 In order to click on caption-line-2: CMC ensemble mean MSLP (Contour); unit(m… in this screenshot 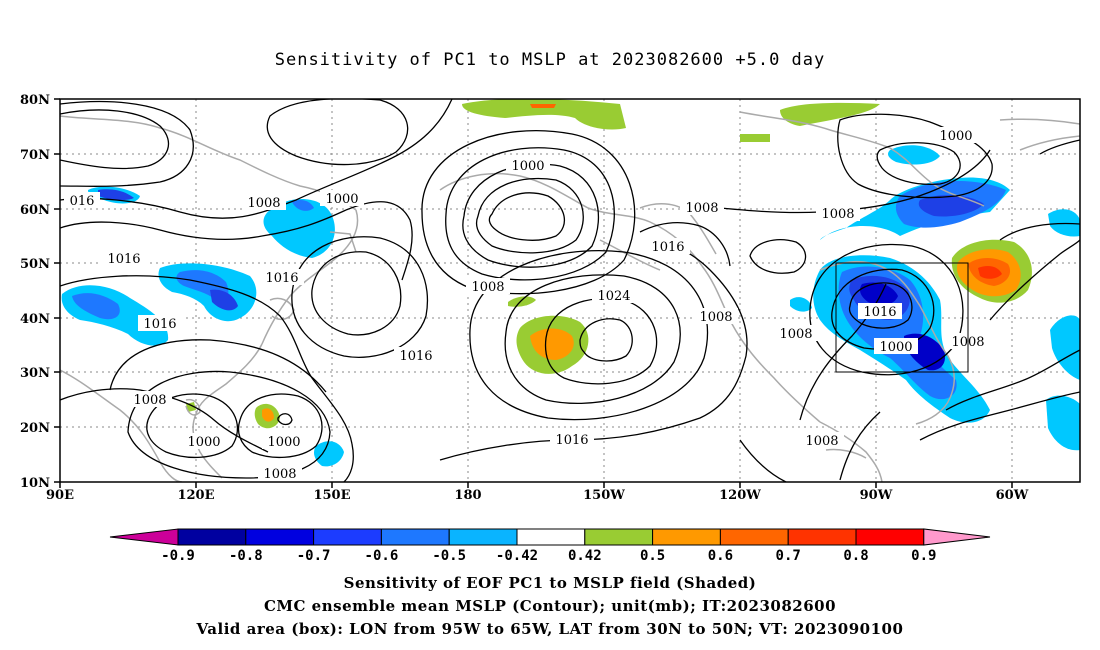, I will do `click(550, 606)`.